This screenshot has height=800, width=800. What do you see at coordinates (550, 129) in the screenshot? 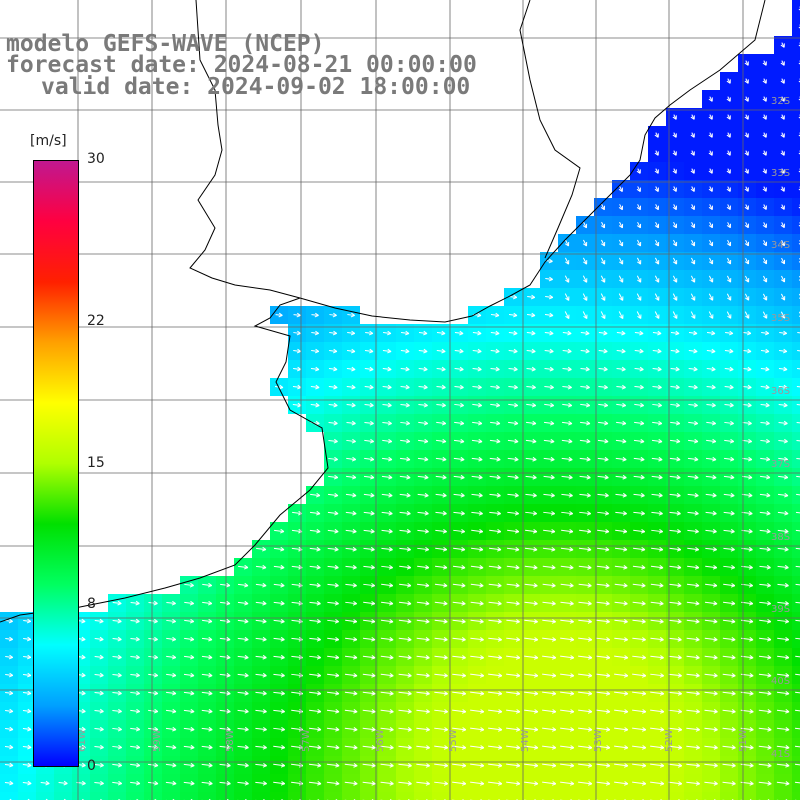
I see `coastline-segment` at bounding box center [550, 129].